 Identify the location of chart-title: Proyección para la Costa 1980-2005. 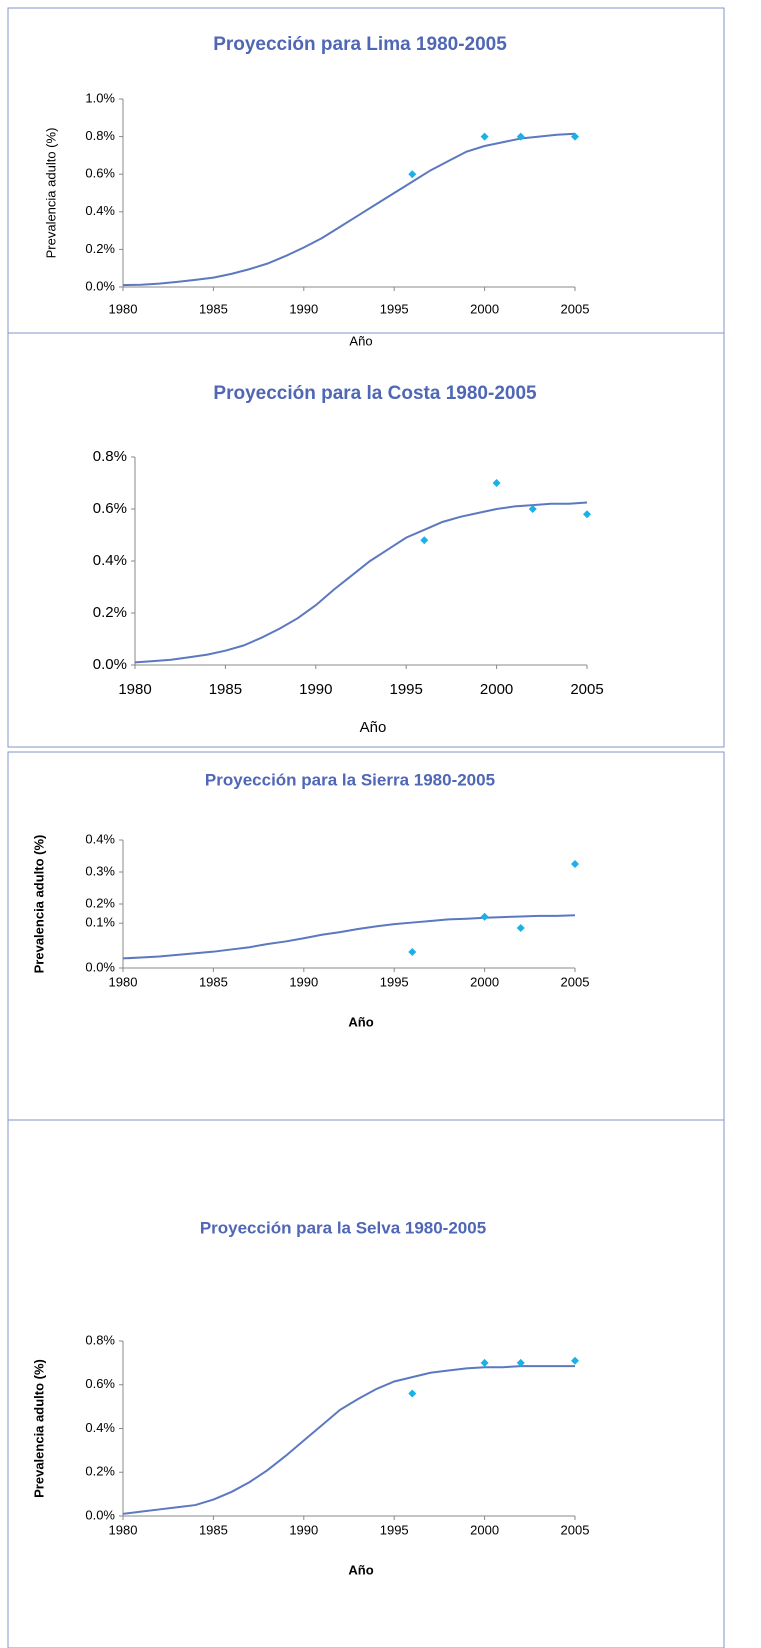
(375, 393).